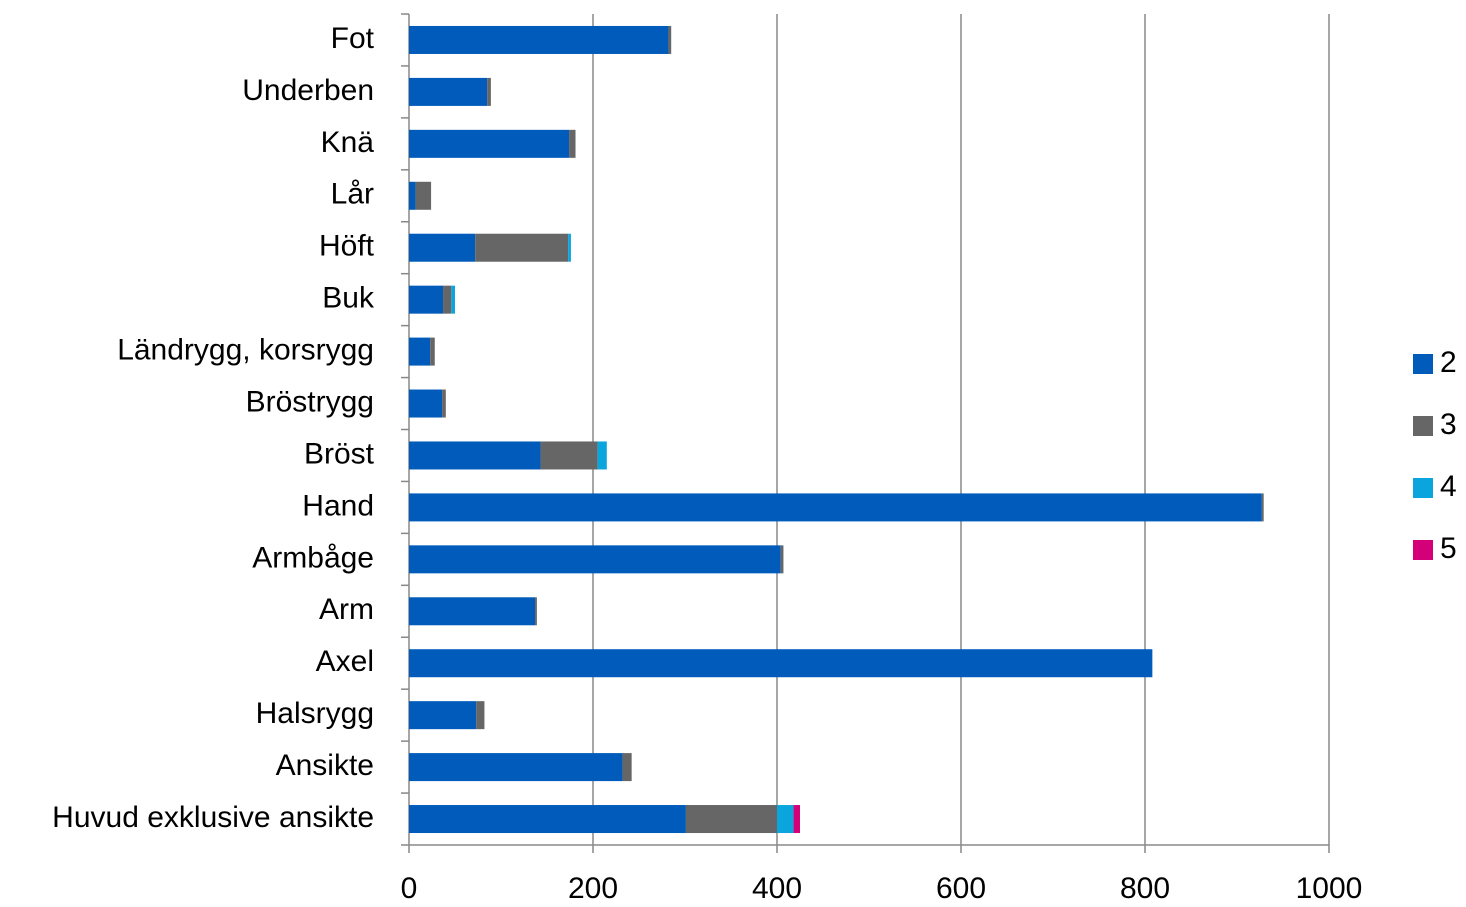  Describe the element at coordinates (325, 765) in the screenshot. I see `y-tick-label: Ansikte` at that location.